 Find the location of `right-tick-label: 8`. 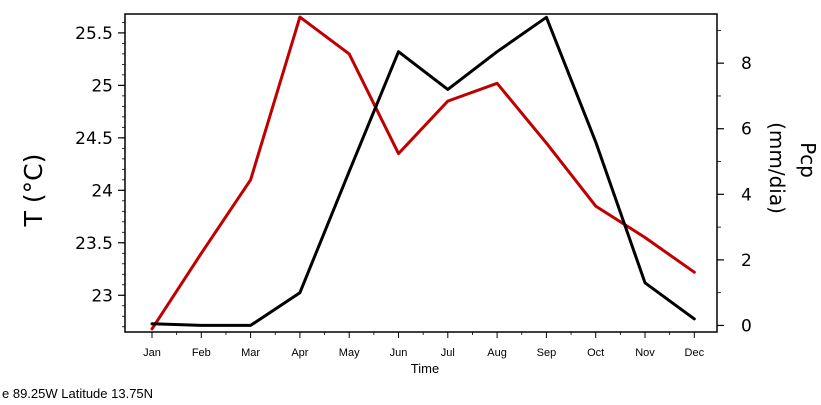

right-tick-label: 8 is located at coordinates (746, 64).